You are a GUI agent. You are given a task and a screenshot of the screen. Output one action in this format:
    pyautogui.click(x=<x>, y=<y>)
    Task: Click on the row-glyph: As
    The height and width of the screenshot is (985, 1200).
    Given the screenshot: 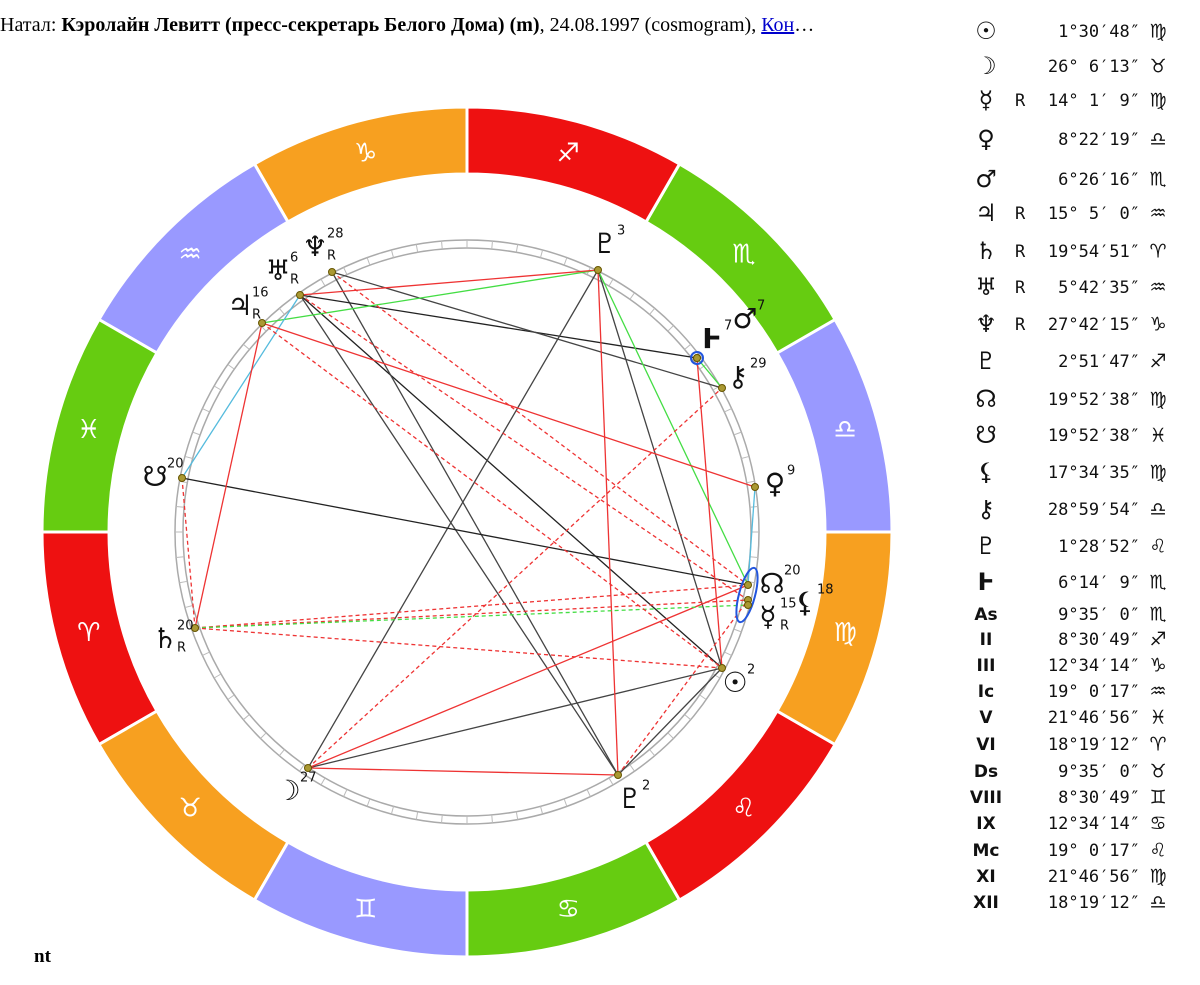 What is the action you would take?
    pyautogui.click(x=985, y=615)
    